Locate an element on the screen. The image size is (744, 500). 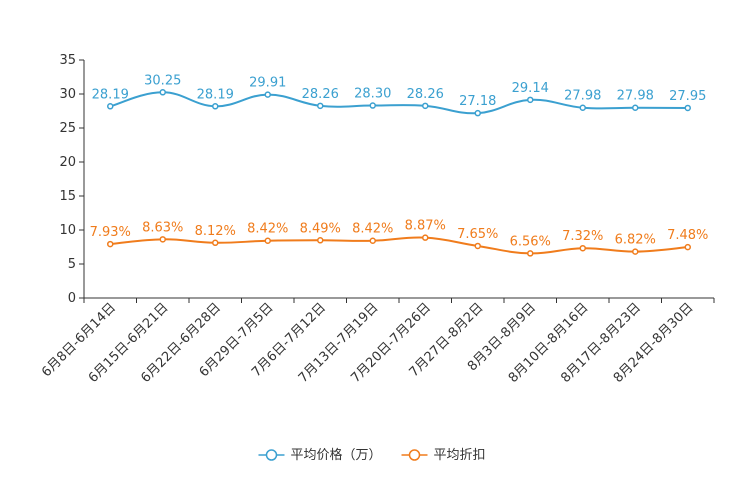
series-1-data-label: 7.93% is located at coordinates (110, 232).